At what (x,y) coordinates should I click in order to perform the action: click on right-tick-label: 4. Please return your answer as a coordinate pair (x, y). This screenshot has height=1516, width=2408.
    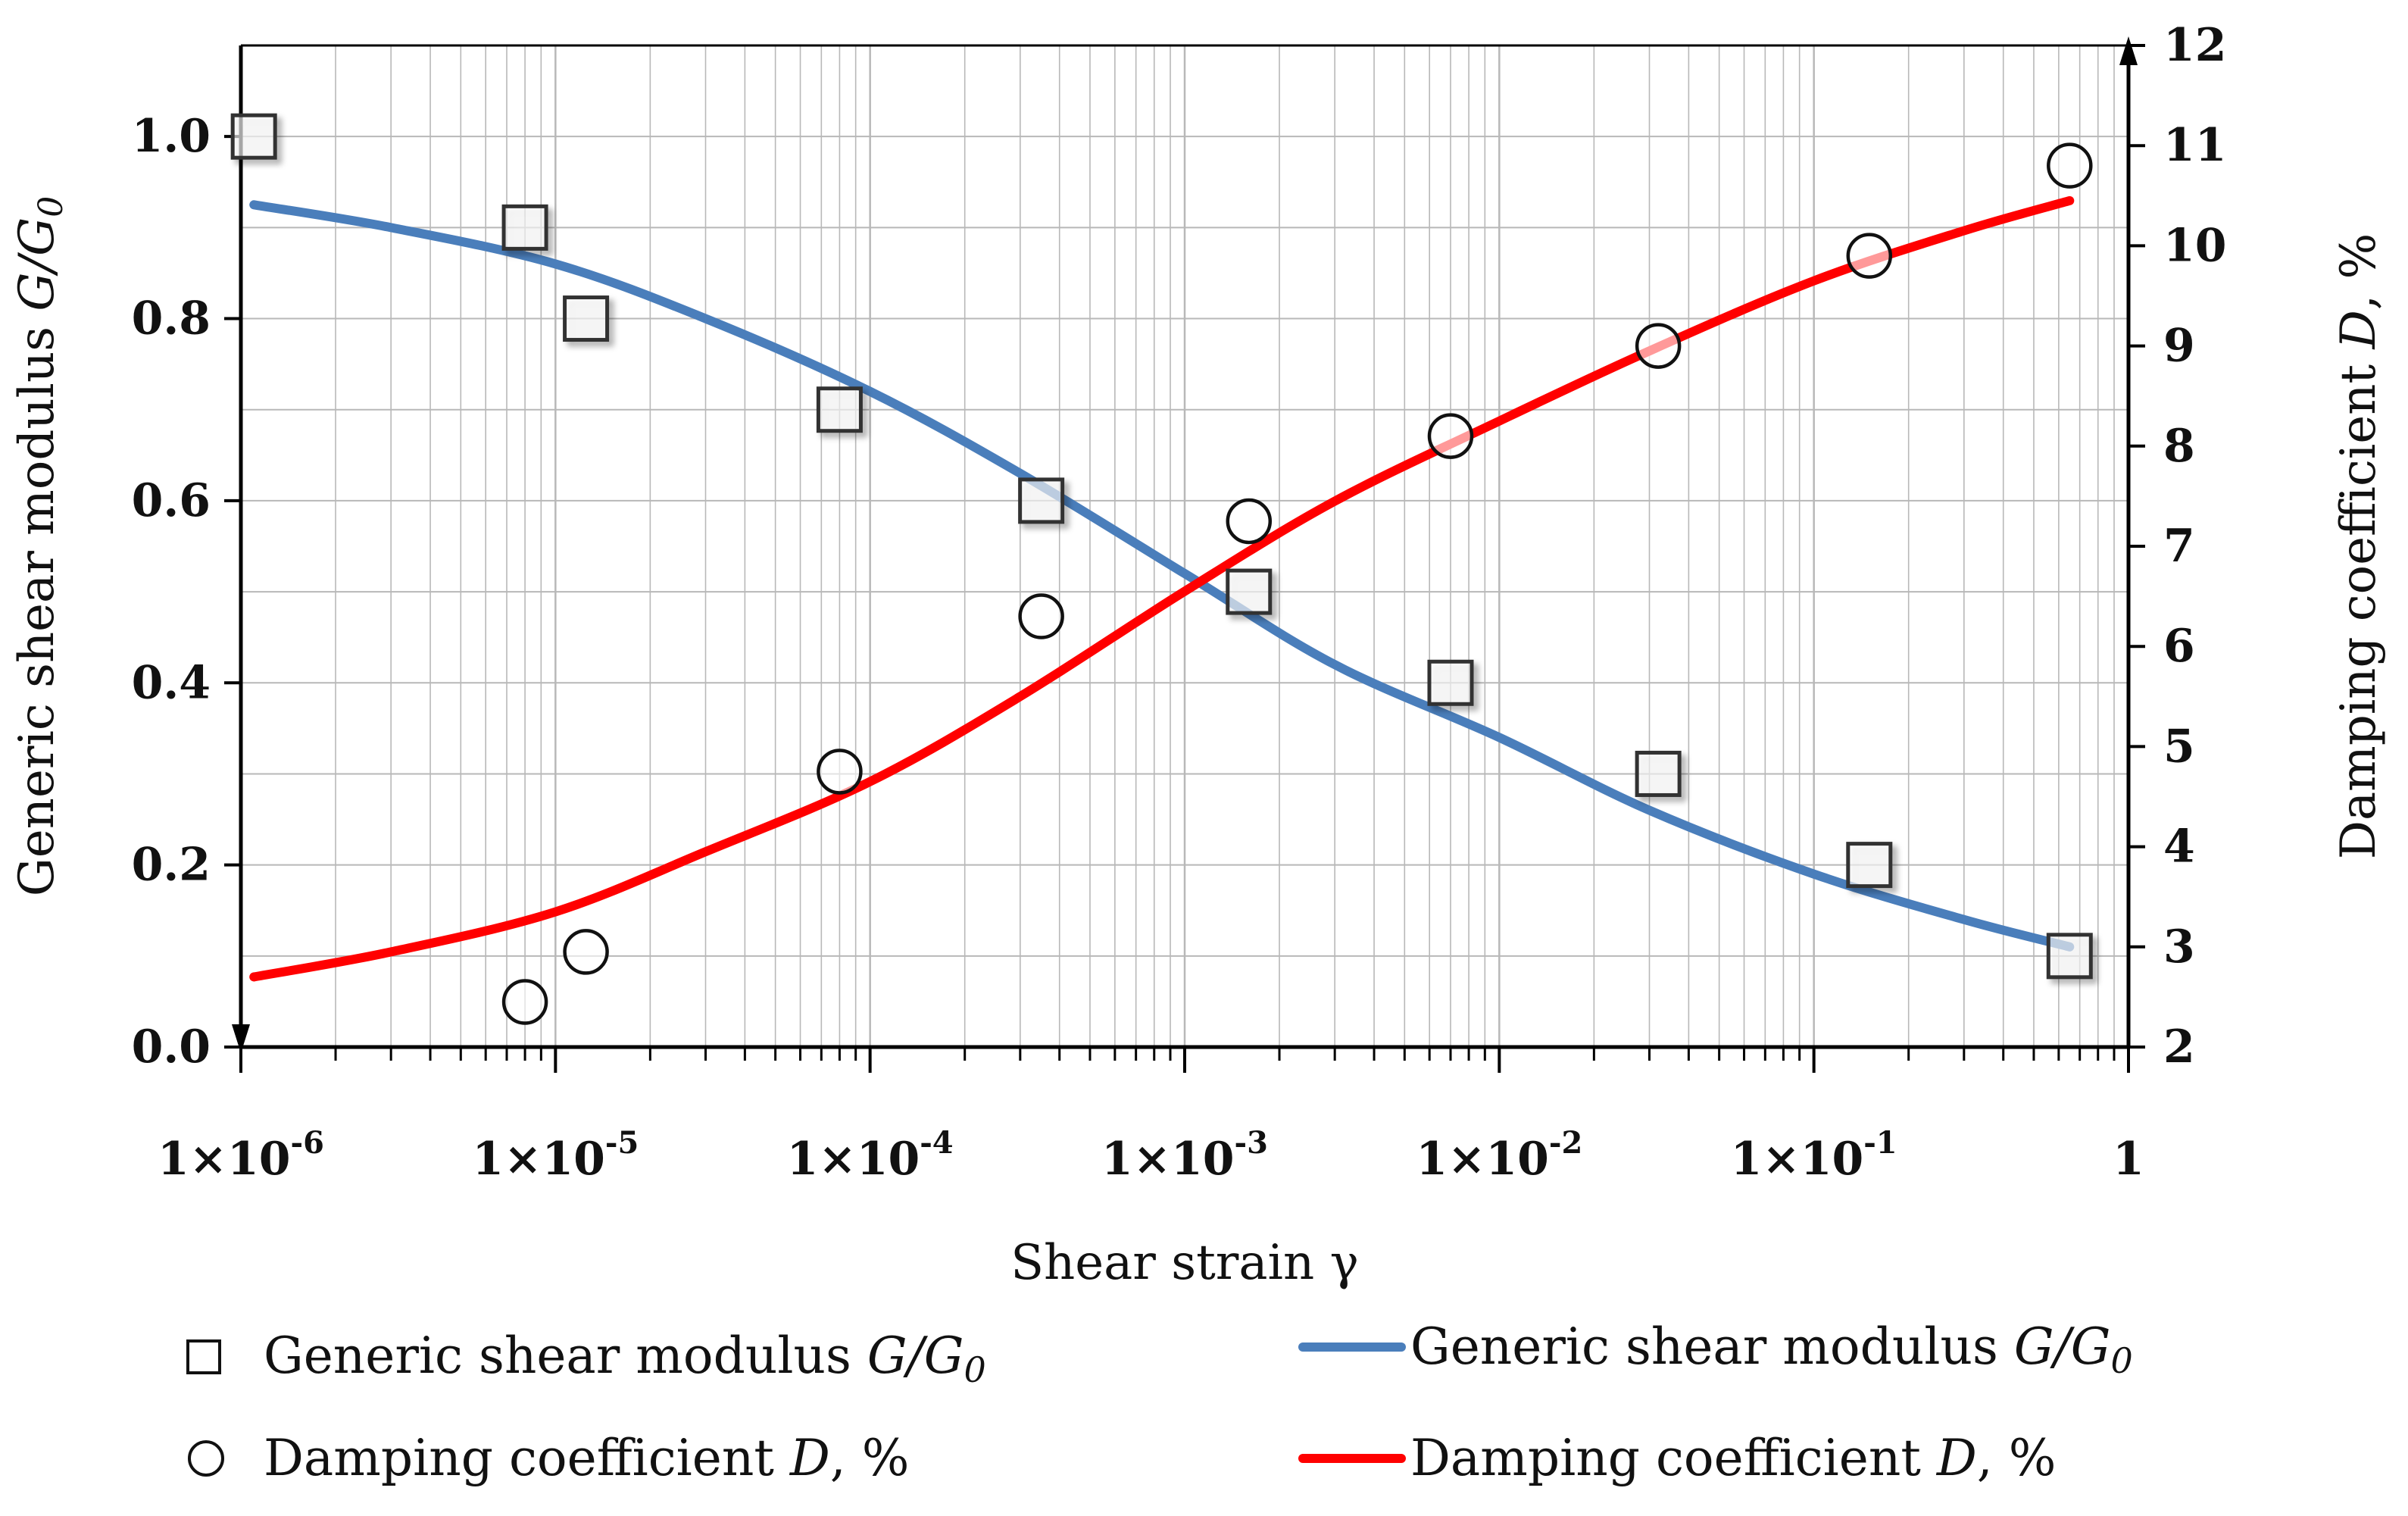
    Looking at the image, I should click on (2179, 848).